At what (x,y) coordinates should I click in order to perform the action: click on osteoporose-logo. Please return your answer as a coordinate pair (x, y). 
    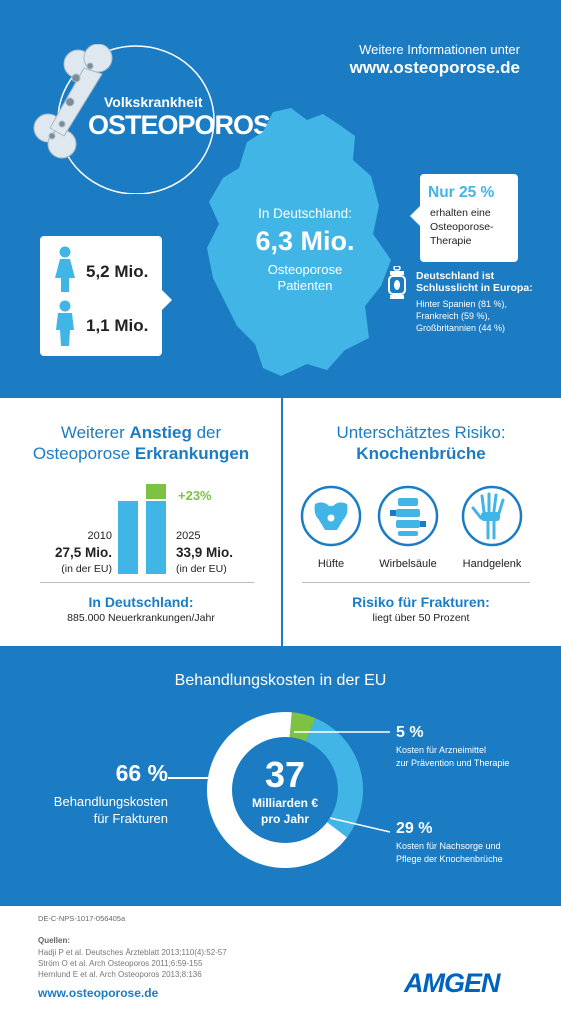
    Looking at the image, I should click on (124, 119).